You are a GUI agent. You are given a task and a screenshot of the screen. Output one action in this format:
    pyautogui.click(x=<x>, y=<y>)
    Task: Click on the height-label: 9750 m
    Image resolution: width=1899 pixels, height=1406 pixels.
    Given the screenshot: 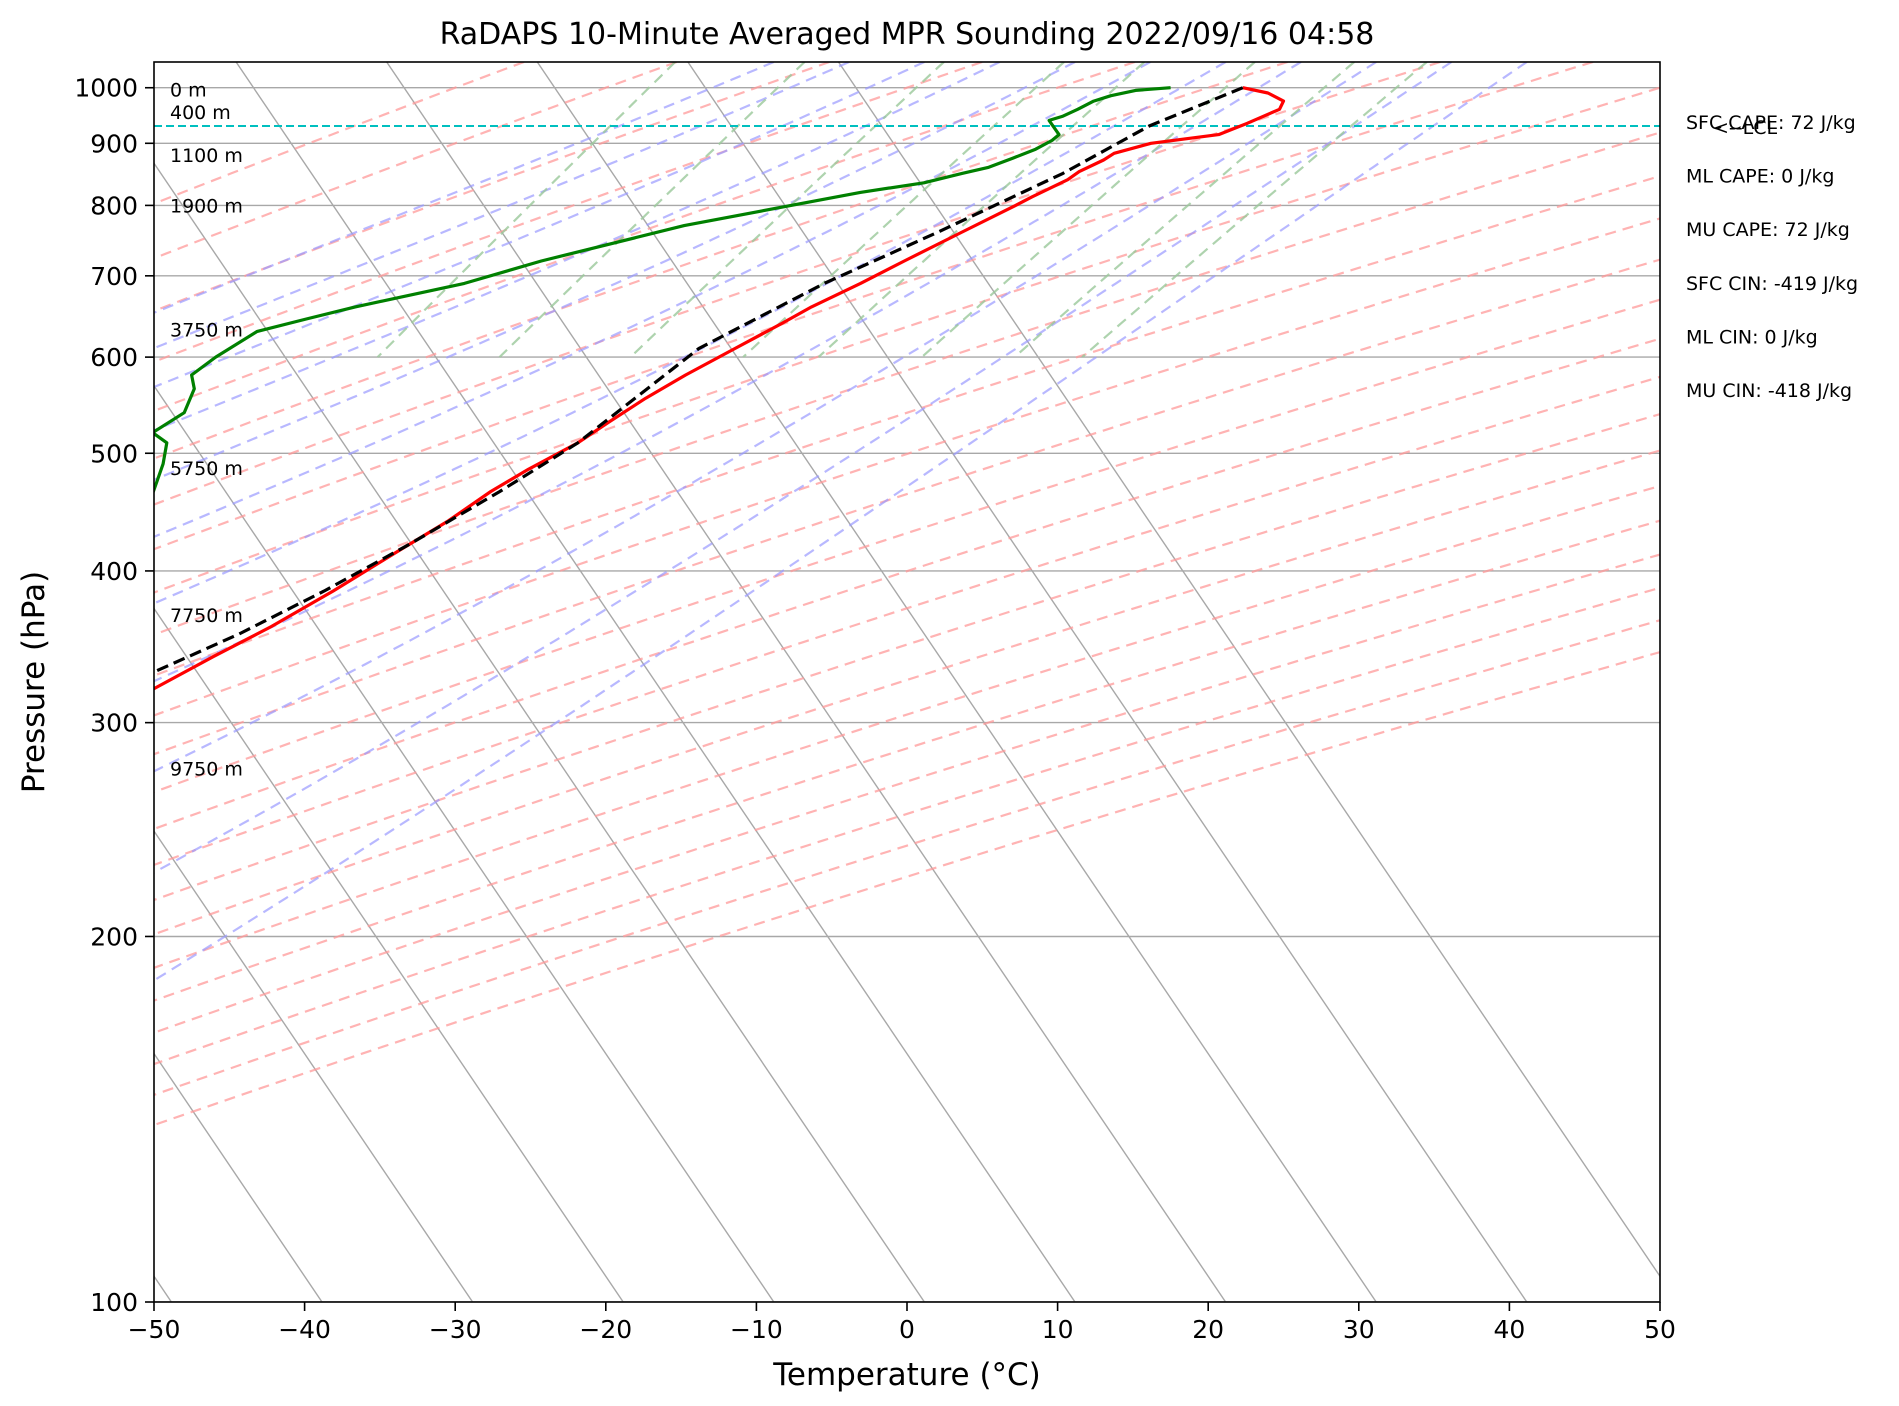 What is the action you would take?
    pyautogui.click(x=206, y=770)
    